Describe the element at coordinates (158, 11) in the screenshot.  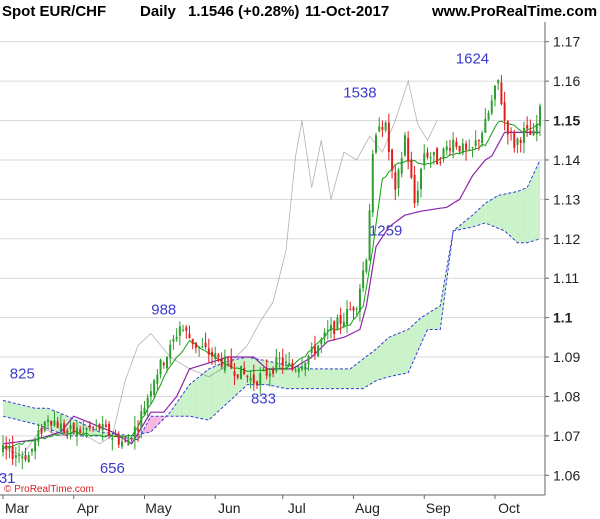
I see `period-label: Daily` at that location.